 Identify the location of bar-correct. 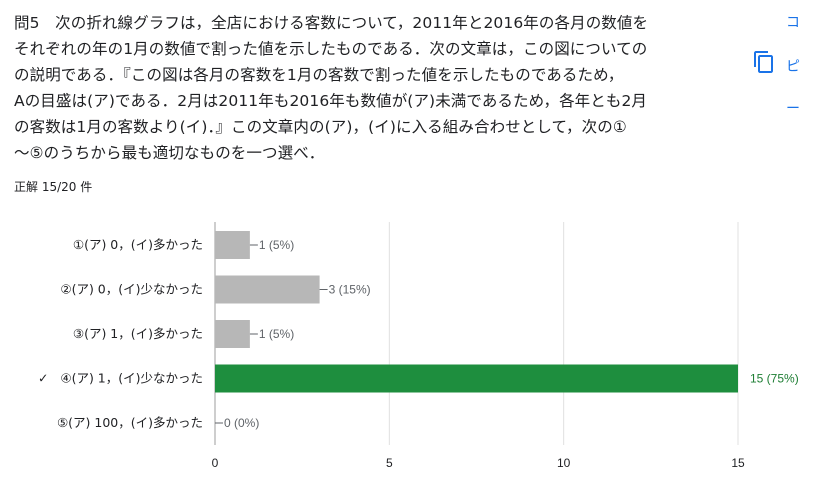
(476, 378).